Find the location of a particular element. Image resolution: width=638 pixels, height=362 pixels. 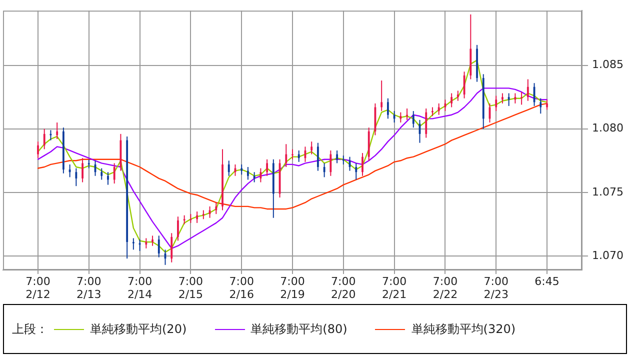

x-tick-label: 7:00 2/15 is located at coordinates (191, 288).